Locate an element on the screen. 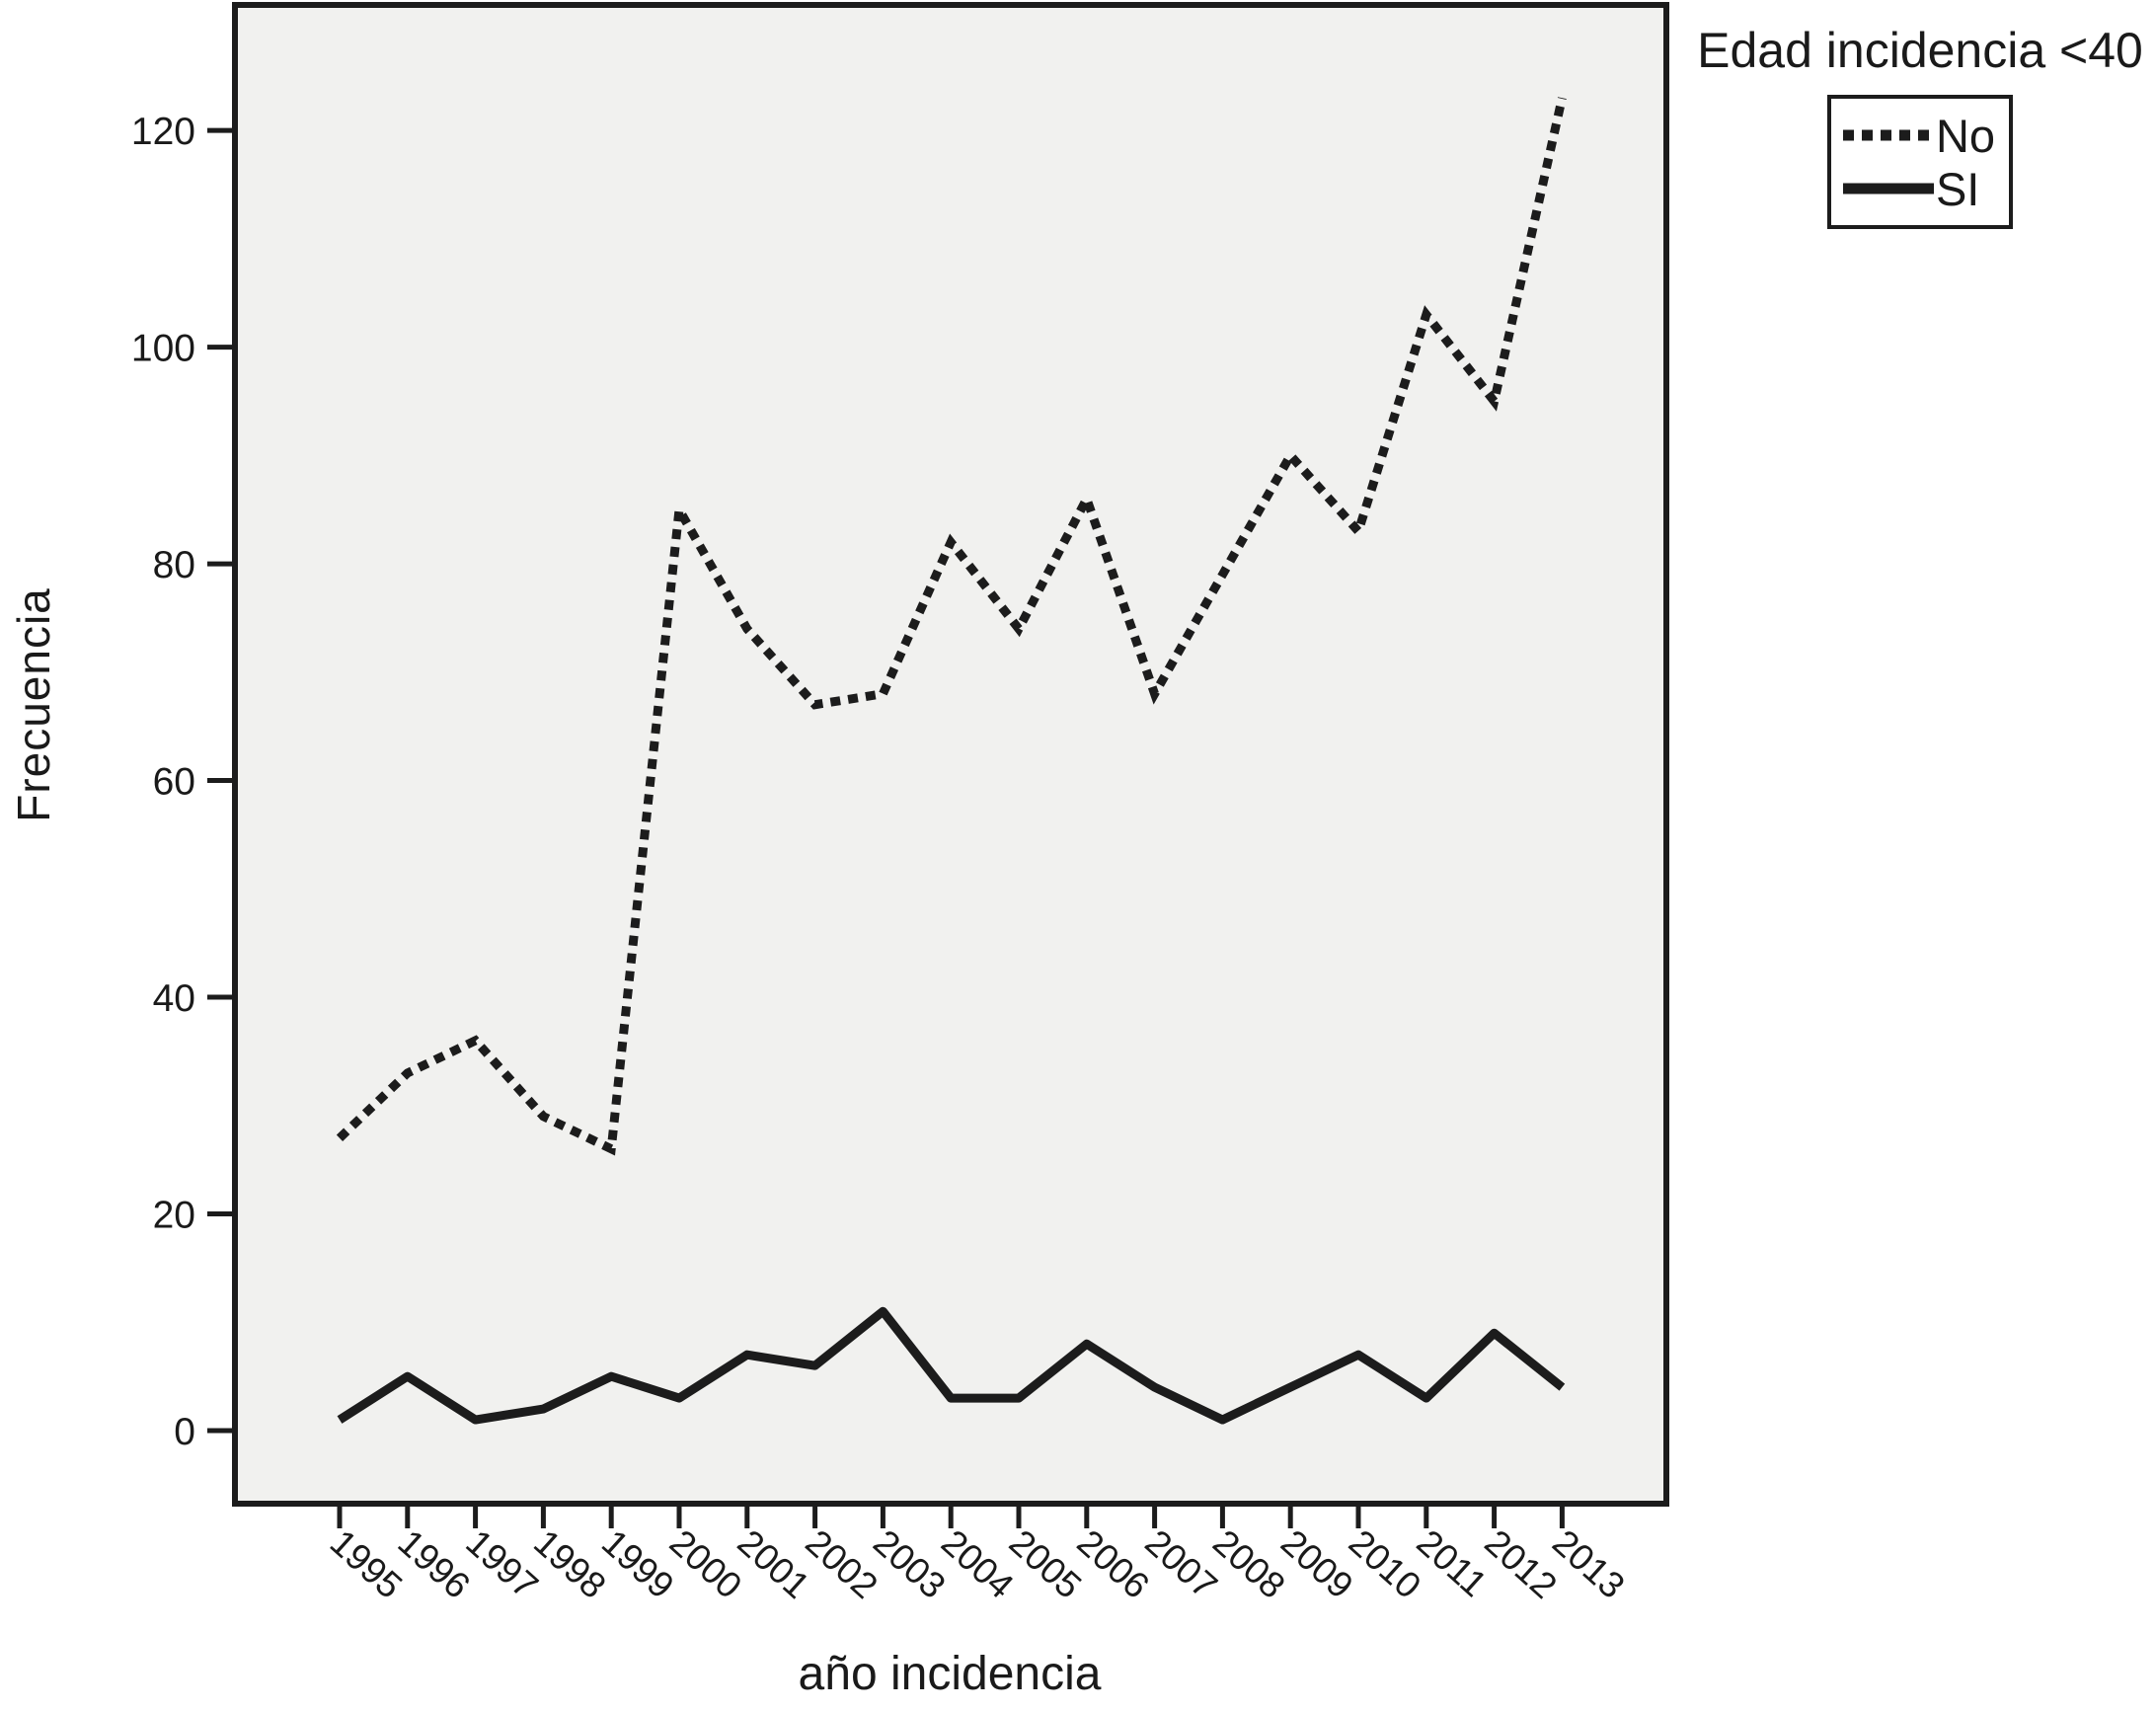 This screenshot has width=2156, height=1711. x-tick-label: 2012 is located at coordinates (1521, 1563).